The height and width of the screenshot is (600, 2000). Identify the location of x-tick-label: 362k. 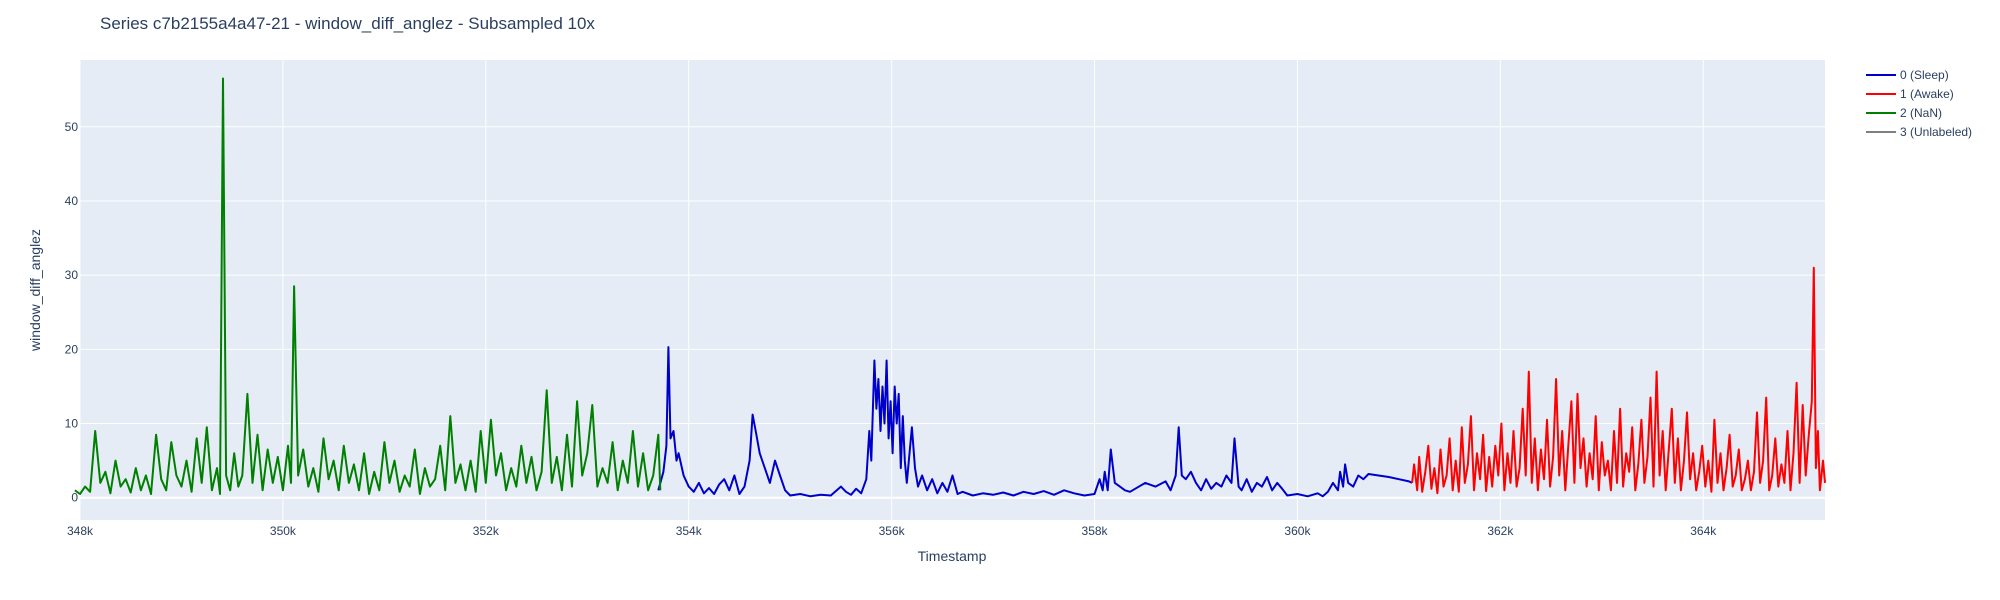
(1500, 531).